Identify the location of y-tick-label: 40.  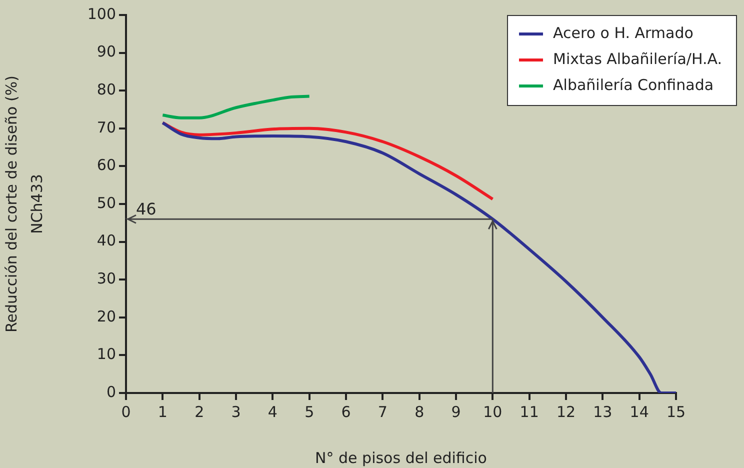
(106, 241).